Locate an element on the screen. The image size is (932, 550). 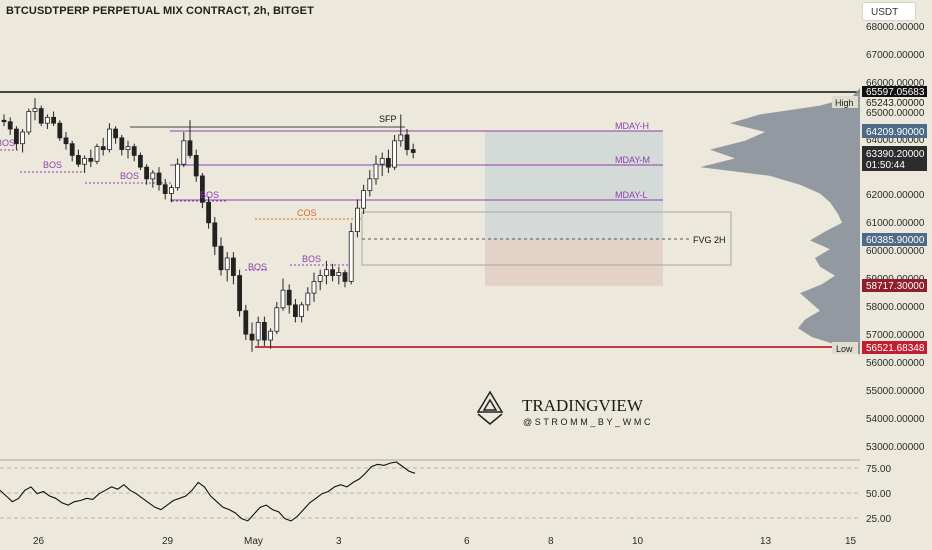
projection-upper-box is located at coordinates (574, 185).